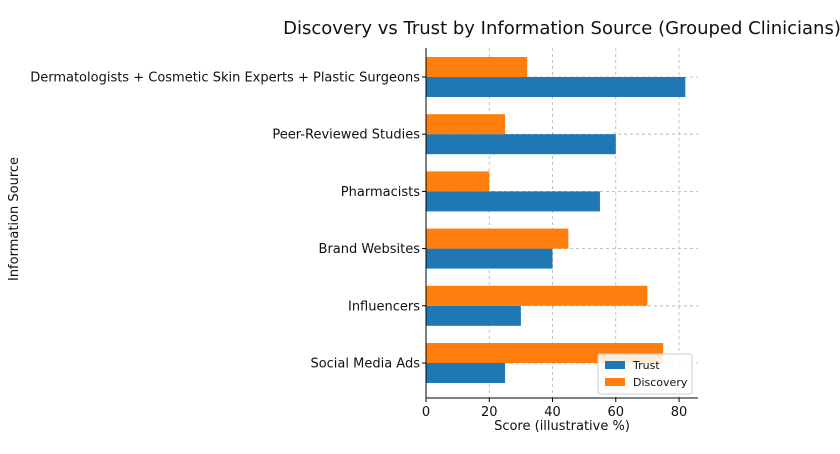 Image resolution: width=840 pixels, height=454 pixels. I want to click on x-tick-label: 40, so click(552, 412).